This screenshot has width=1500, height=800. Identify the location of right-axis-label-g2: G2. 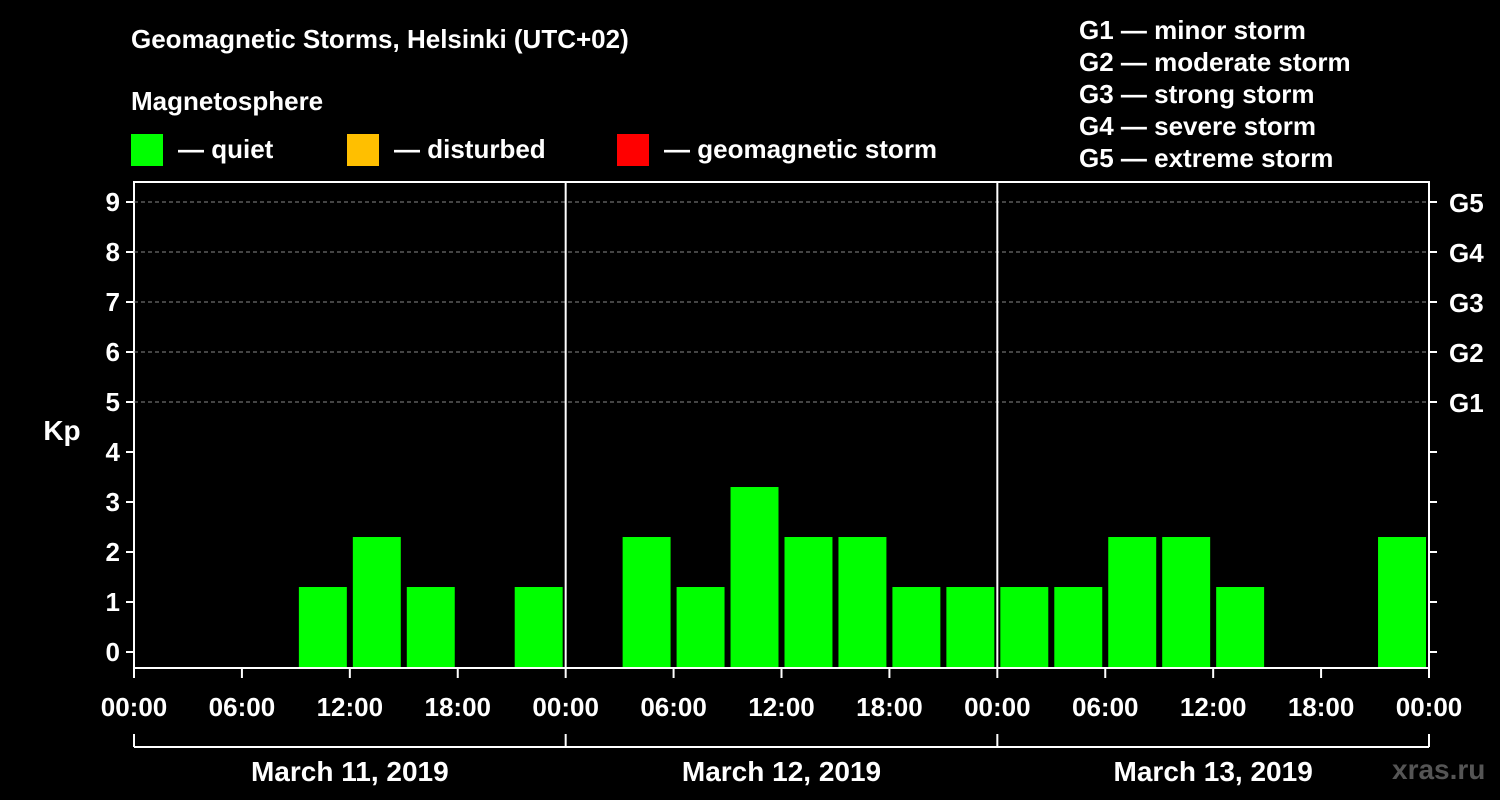
(1466, 353).